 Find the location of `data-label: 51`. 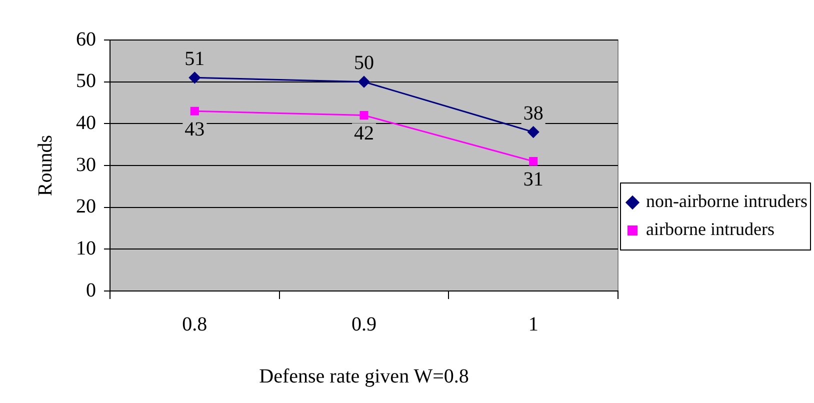

data-label: 51 is located at coordinates (194, 59).